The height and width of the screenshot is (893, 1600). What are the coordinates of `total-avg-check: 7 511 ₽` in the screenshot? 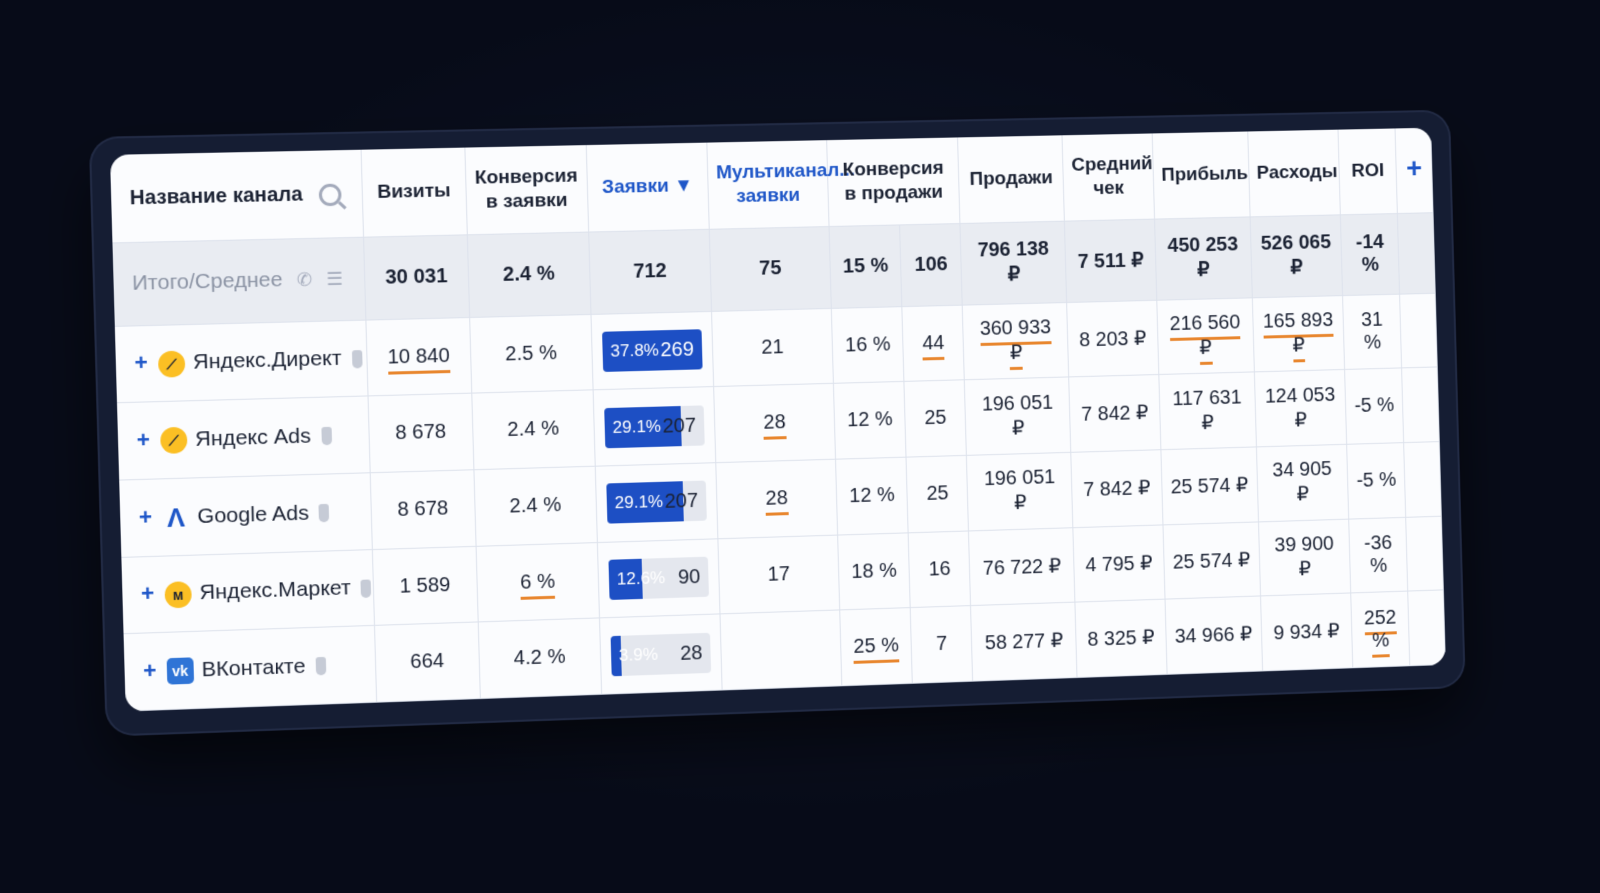 It's located at (1111, 260).